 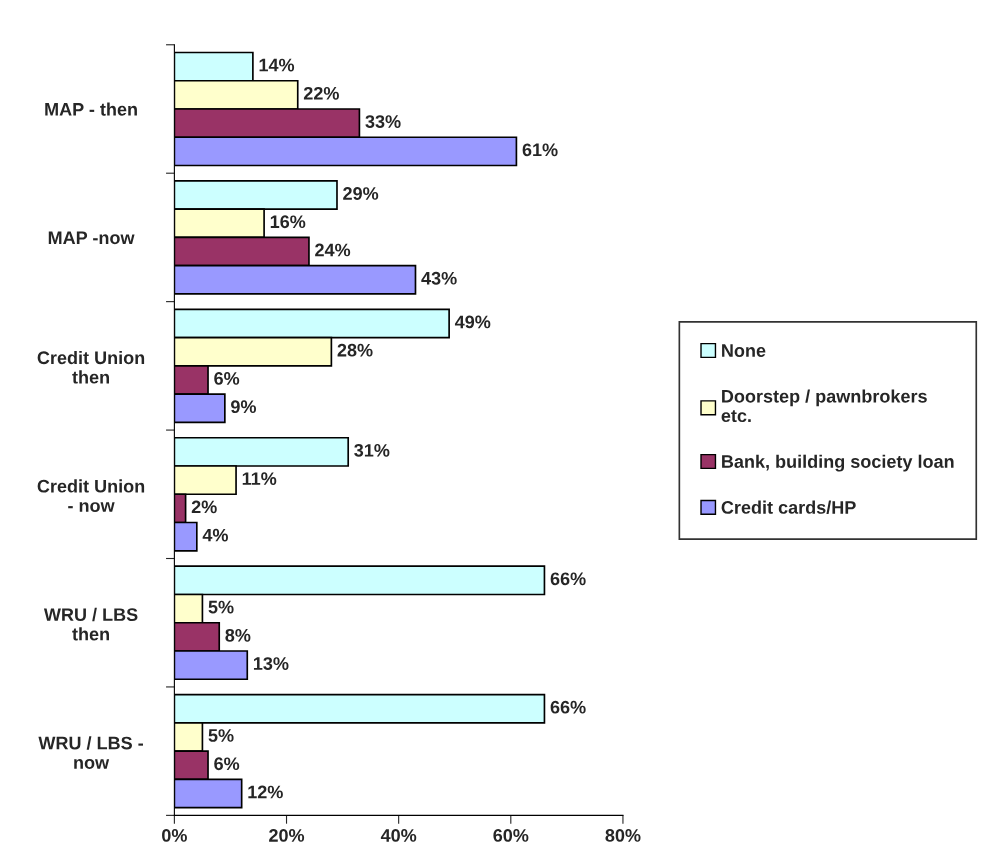 I want to click on data-label: 28%, so click(x=355, y=350).